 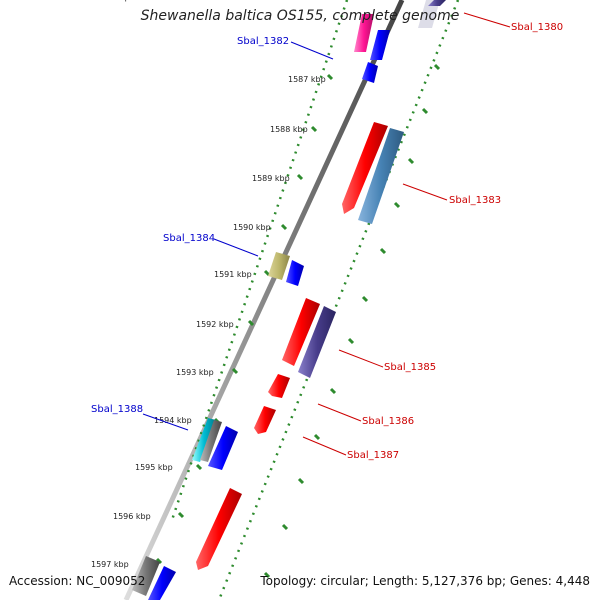 What do you see at coordinates (117, 409) in the screenshot?
I see `gene-label-sbal-1388: Sbal_1388` at bounding box center [117, 409].